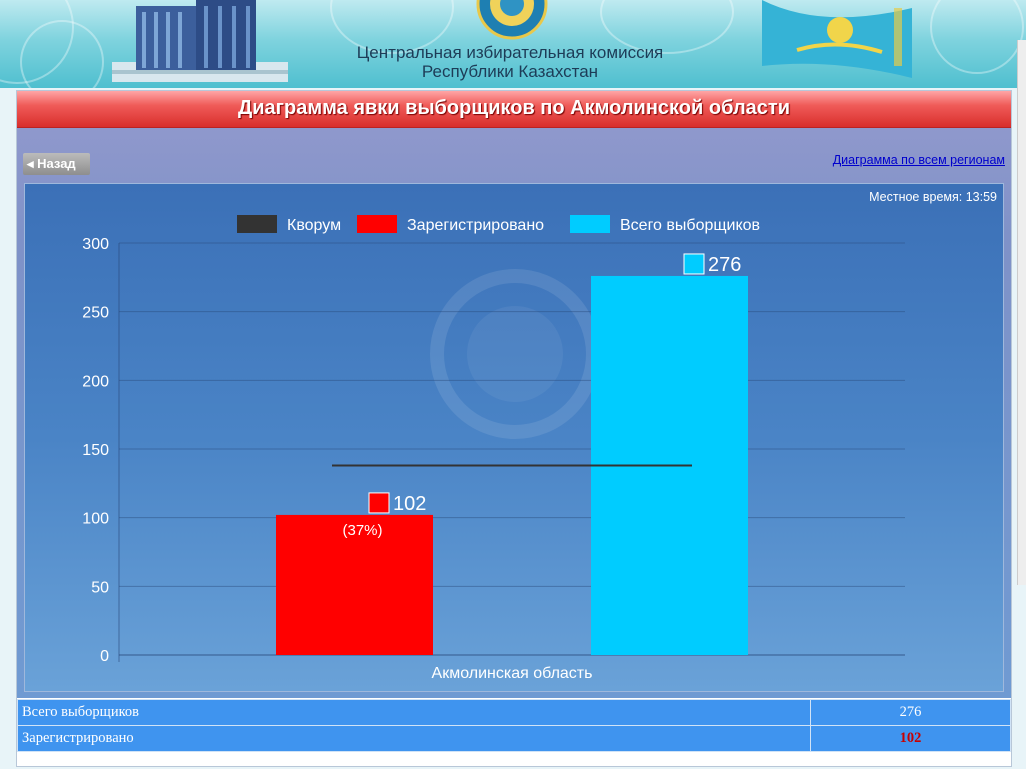 Image resolution: width=1026 pixels, height=769 pixels. What do you see at coordinates (354, 584) in the screenshot?
I see `bar-registered` at bounding box center [354, 584].